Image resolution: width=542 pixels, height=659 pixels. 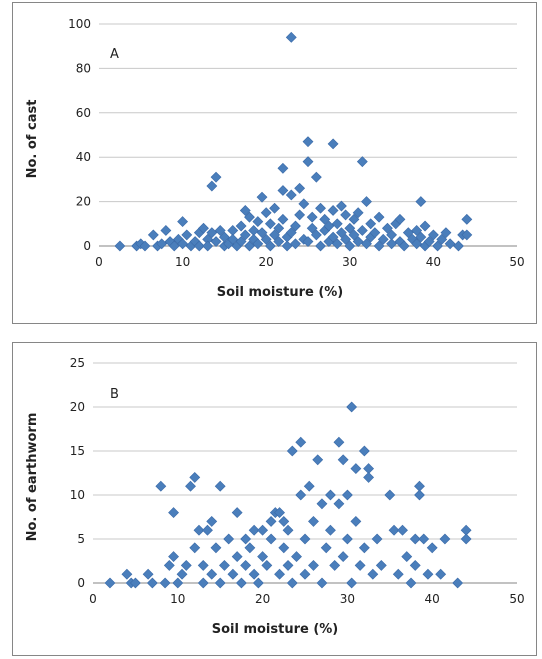 I want to click on x-tick-label: 10, so click(x=182, y=262).